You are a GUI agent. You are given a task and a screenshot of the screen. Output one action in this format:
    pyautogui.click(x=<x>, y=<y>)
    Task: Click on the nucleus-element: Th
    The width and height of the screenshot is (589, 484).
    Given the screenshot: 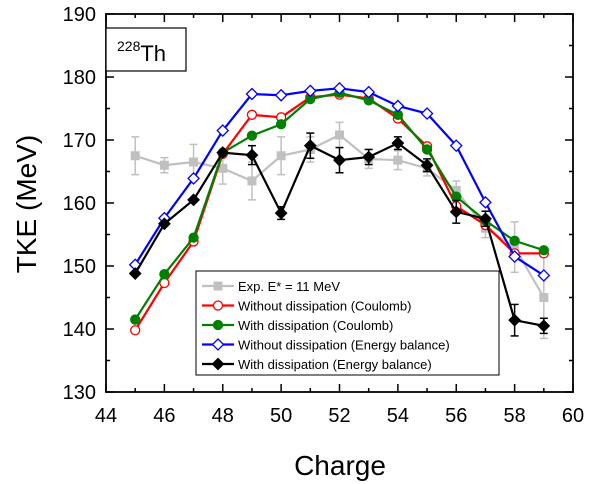 What is the action you would take?
    pyautogui.click(x=153, y=53)
    